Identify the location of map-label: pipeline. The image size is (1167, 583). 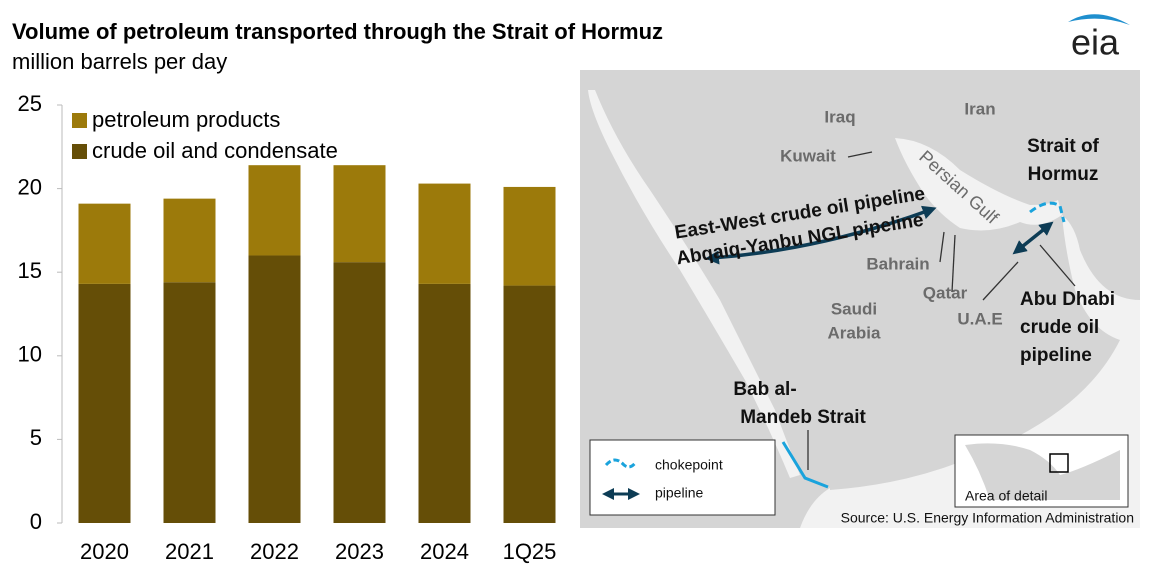
(1056, 355).